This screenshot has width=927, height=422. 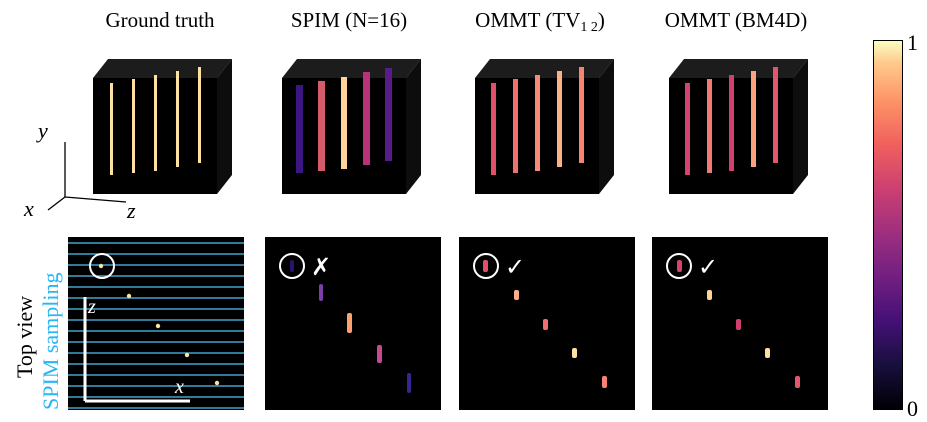 What do you see at coordinates (351, 126) in the screenshot?
I see `cube-spim` at bounding box center [351, 126].